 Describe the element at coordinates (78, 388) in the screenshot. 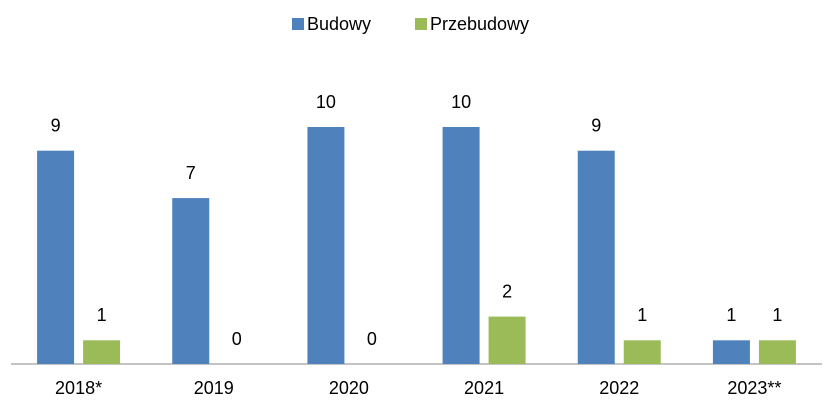

I see `x-tick-label: 2018*` at that location.